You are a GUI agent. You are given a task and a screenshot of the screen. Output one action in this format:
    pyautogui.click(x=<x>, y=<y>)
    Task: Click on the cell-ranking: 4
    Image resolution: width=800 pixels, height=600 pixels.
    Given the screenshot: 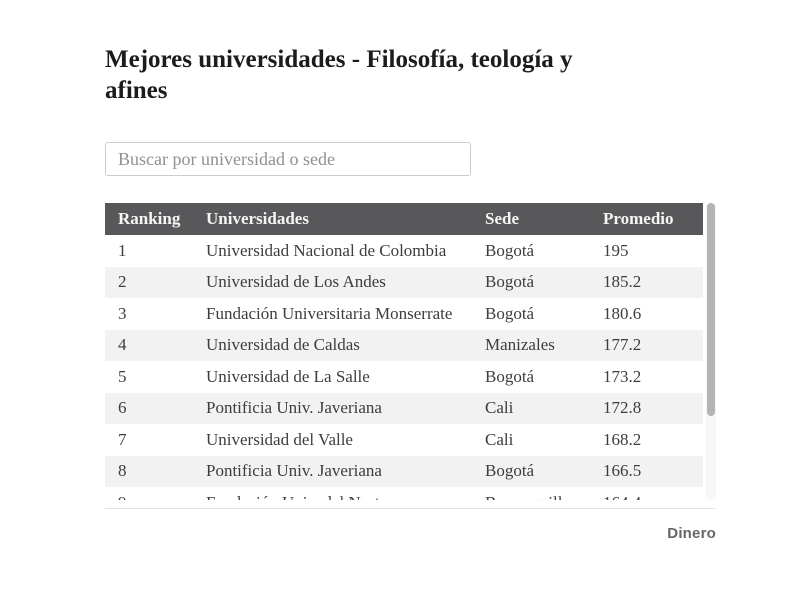 What is the action you would take?
    pyautogui.click(x=122, y=345)
    